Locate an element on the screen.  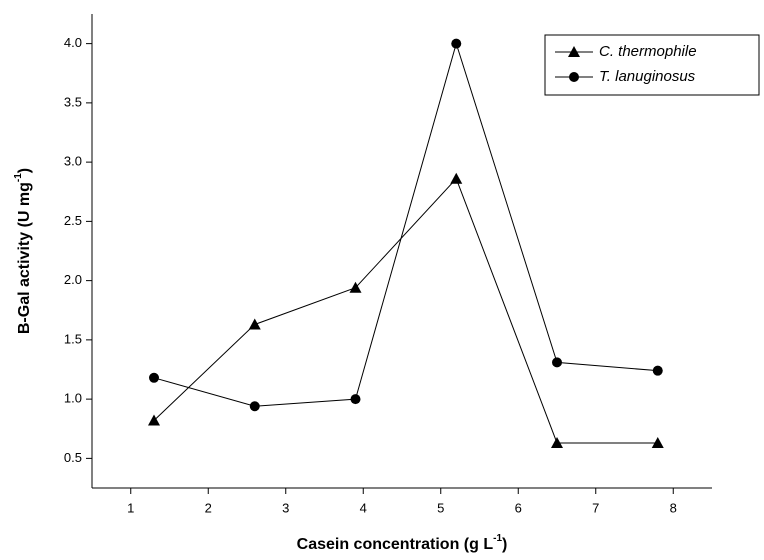
y-tick-label: 2.0 is located at coordinates (73, 279).